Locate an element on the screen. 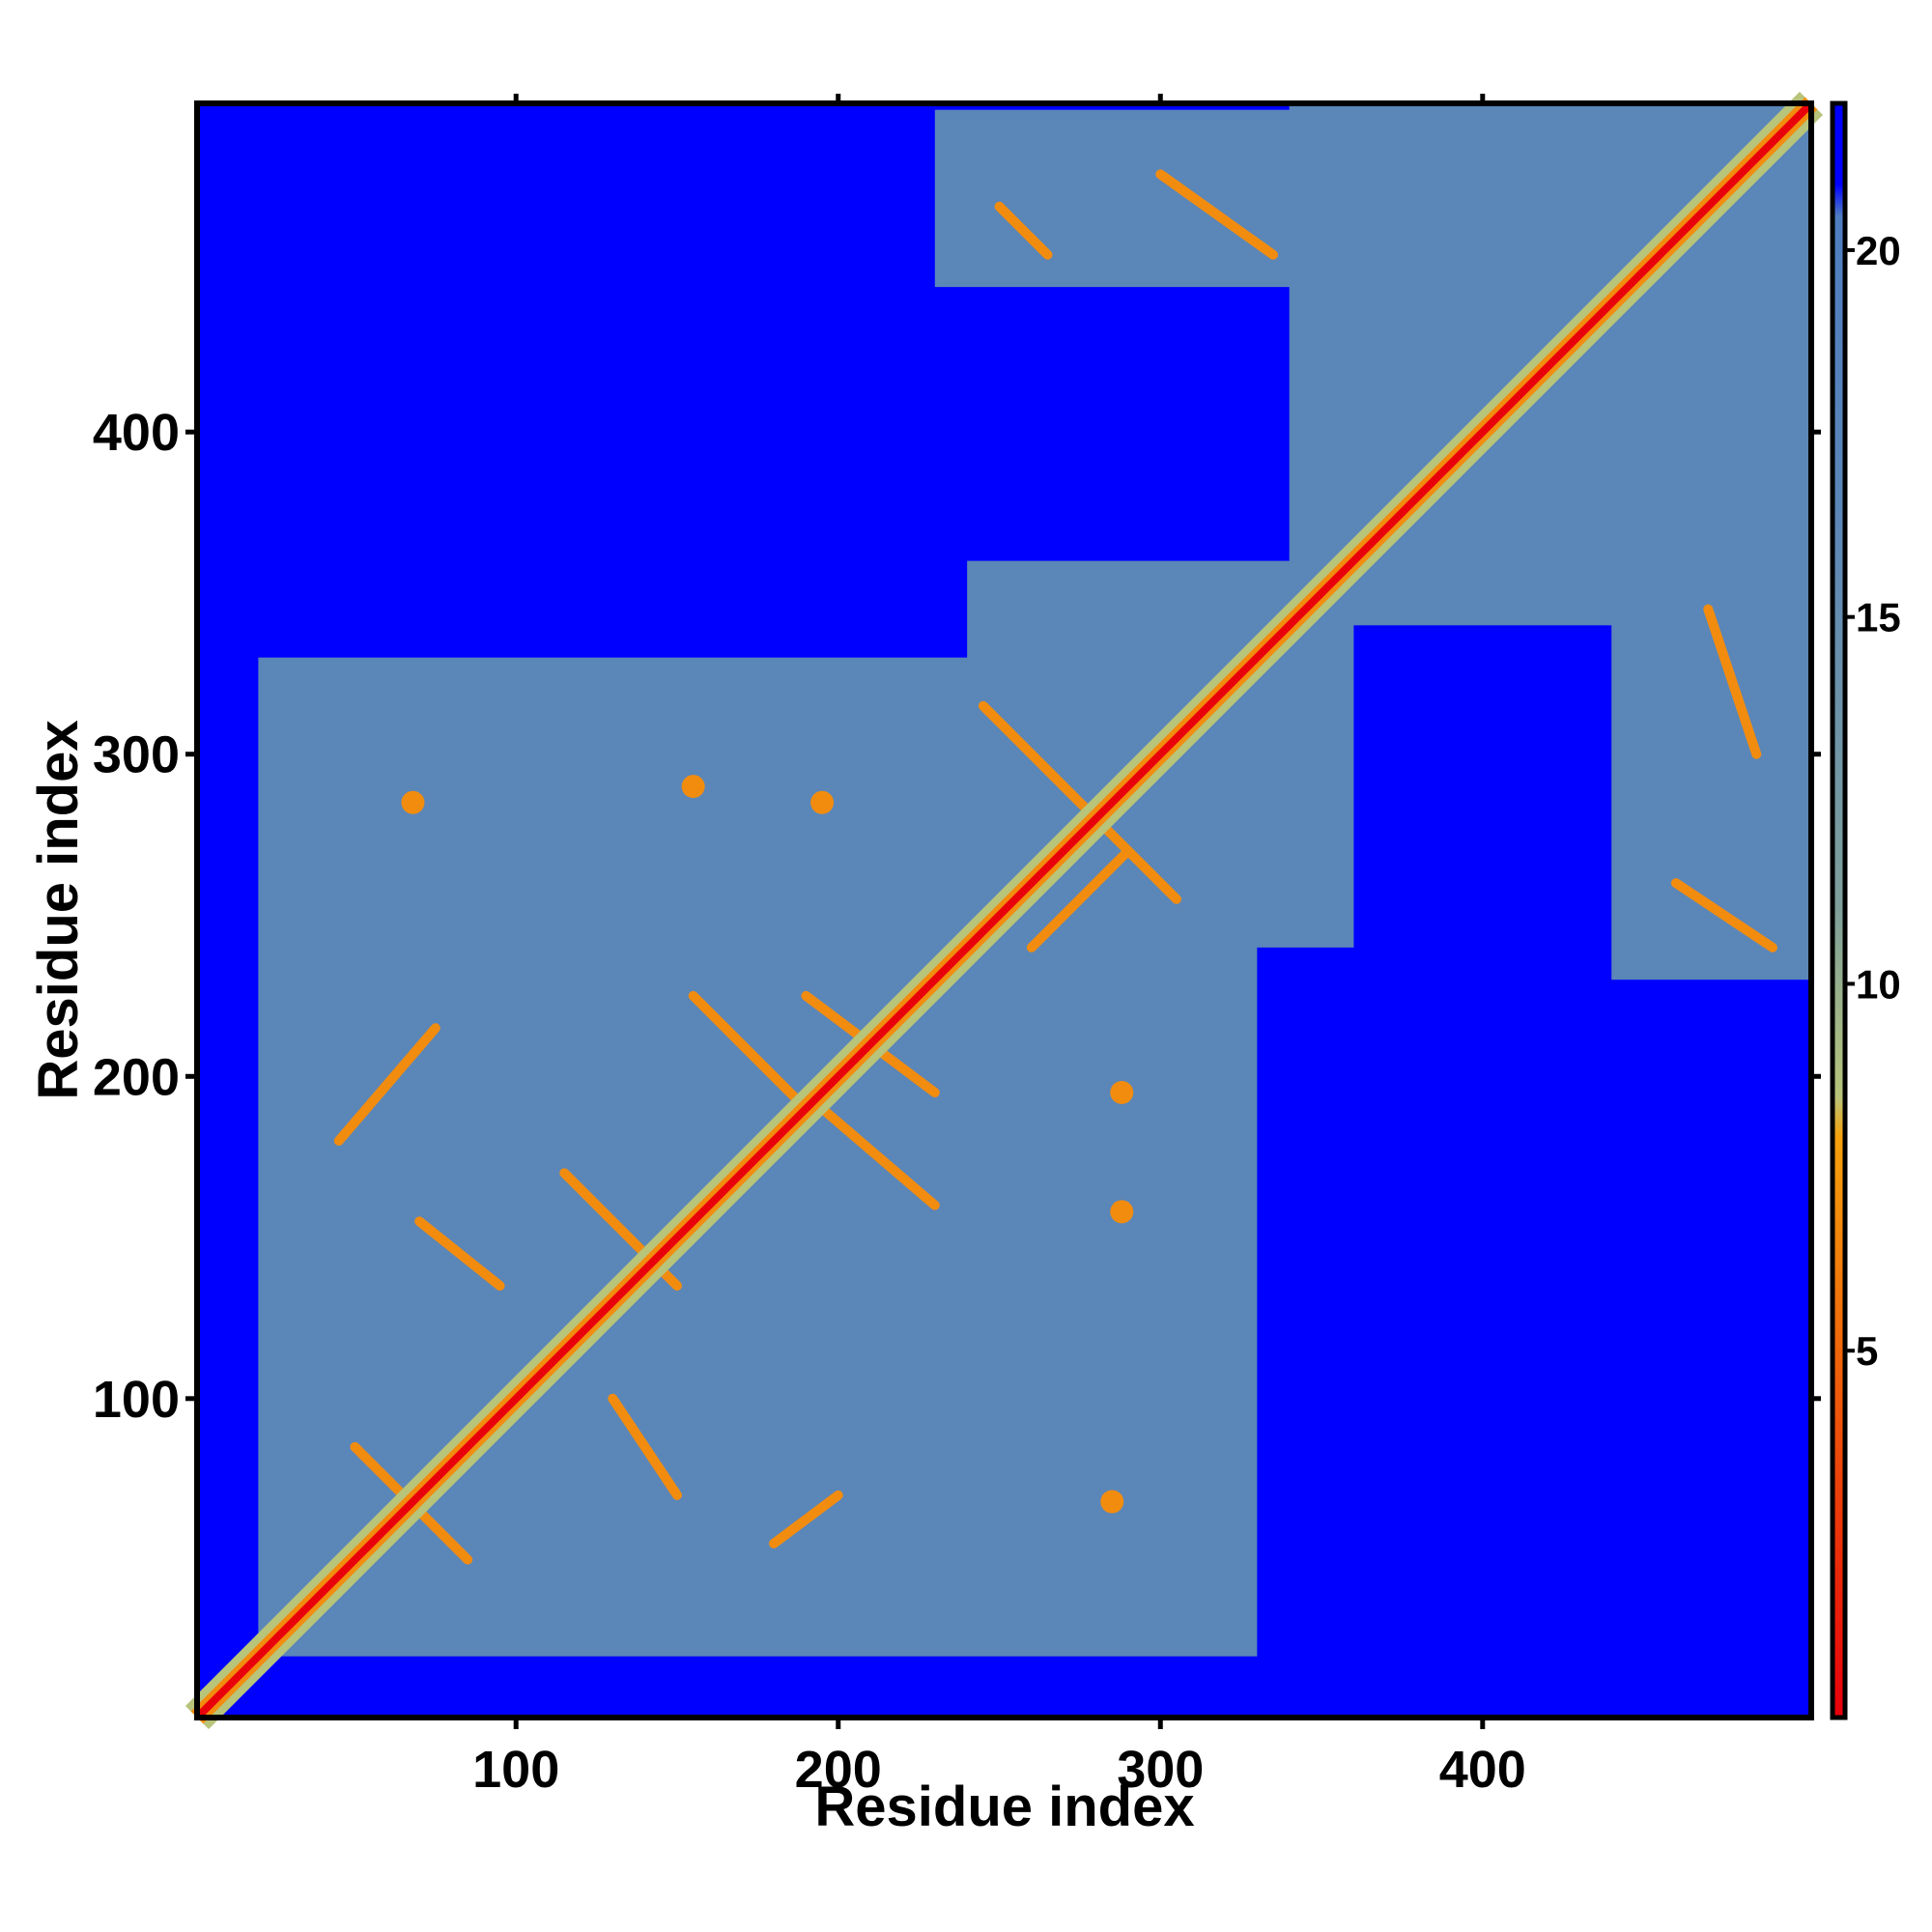  colorbar-tick-labels: 5 10 15 20 is located at coordinates (1878, 801).